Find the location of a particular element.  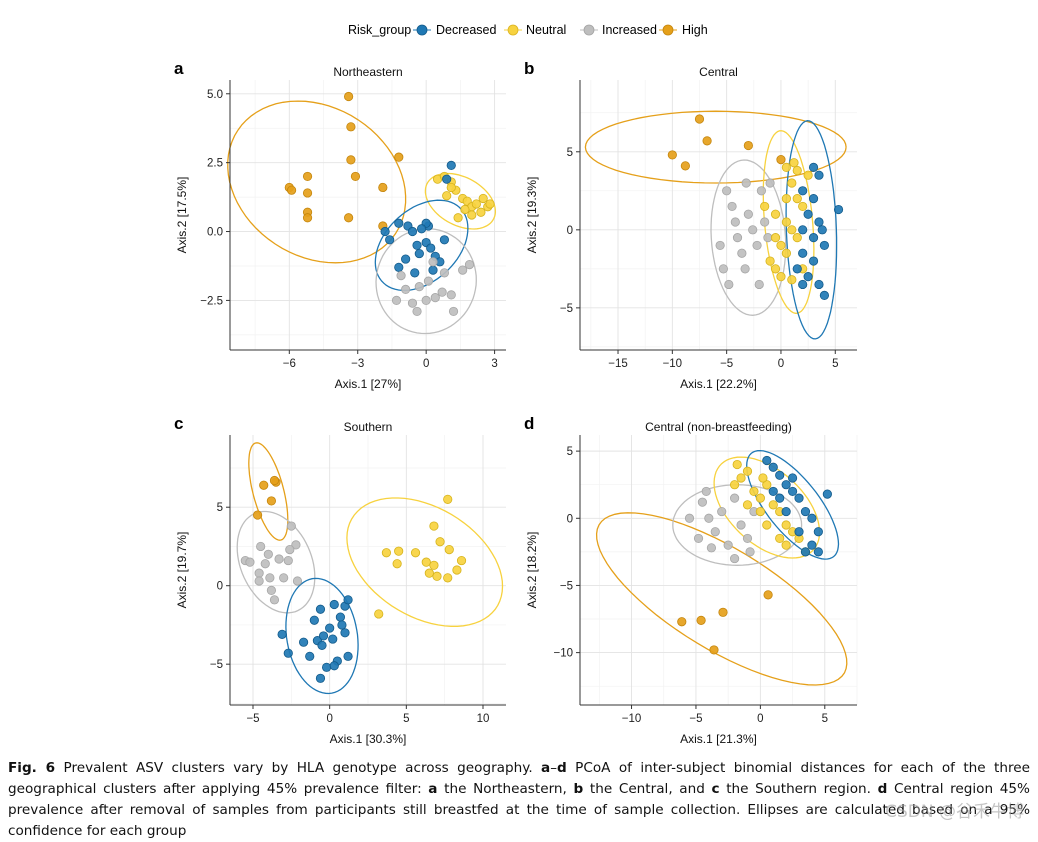

x-tick-label: 10 is located at coordinates (483, 719).